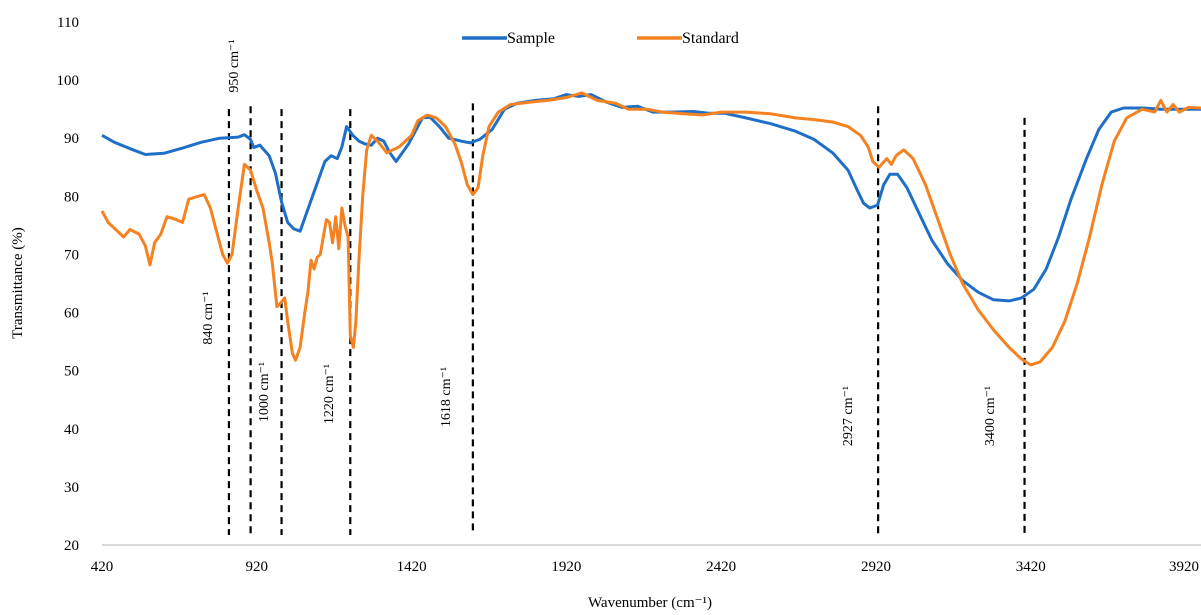 The image size is (1201, 615). Describe the element at coordinates (1031, 567) in the screenshot. I see `x-tick-label: 3420` at that location.